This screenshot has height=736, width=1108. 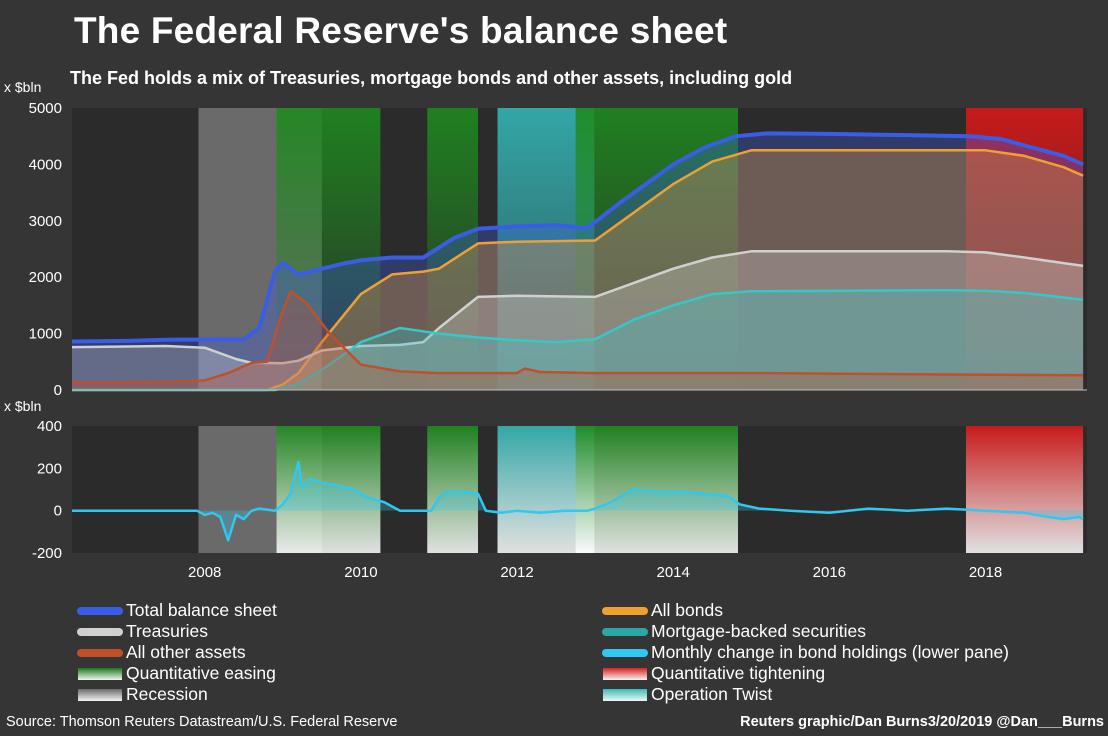 I want to click on legend-label: Treasuries, so click(x=167, y=631).